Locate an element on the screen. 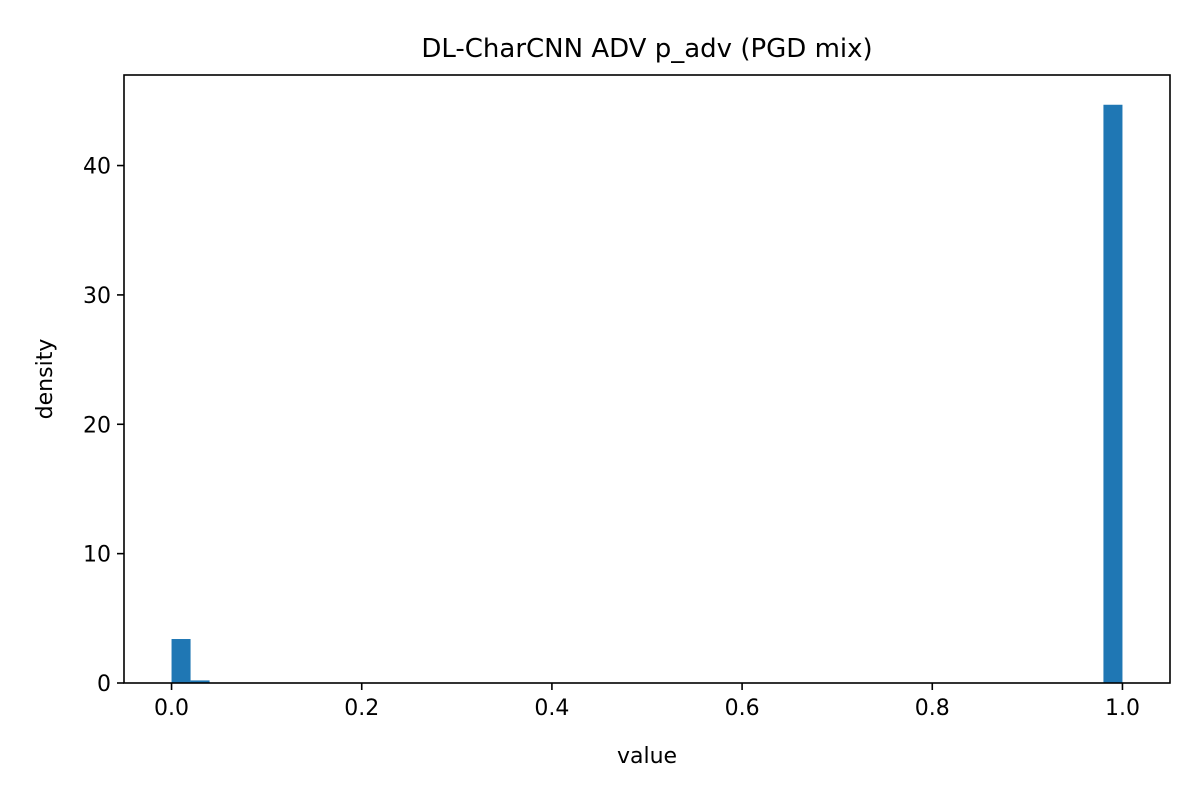 This screenshot has width=1200, height=800. y-tick-label: 30 is located at coordinates (97, 296).